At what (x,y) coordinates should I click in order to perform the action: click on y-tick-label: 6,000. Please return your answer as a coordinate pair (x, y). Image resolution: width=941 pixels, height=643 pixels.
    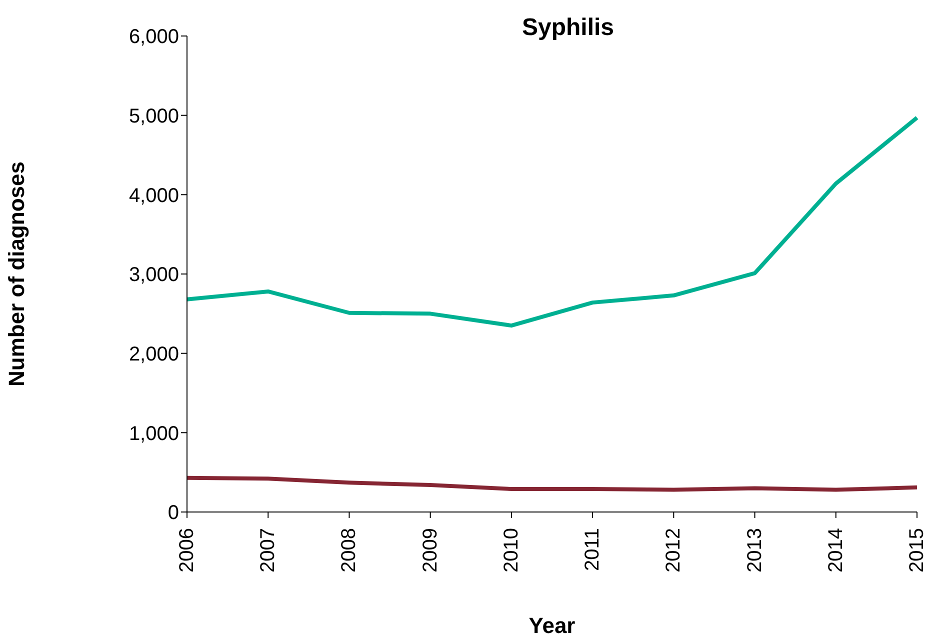
    Looking at the image, I should click on (153, 37).